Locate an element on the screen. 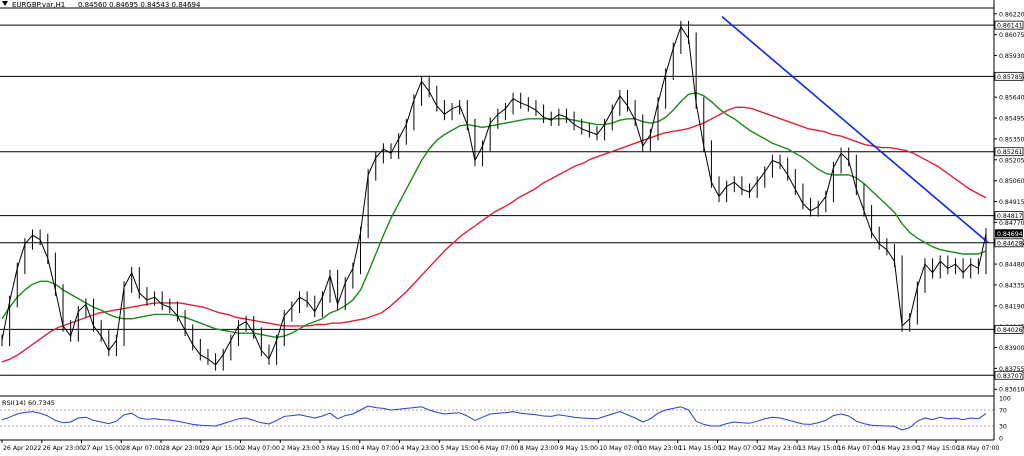  time-tick-label: 10 May 07:00 is located at coordinates (620, 448).